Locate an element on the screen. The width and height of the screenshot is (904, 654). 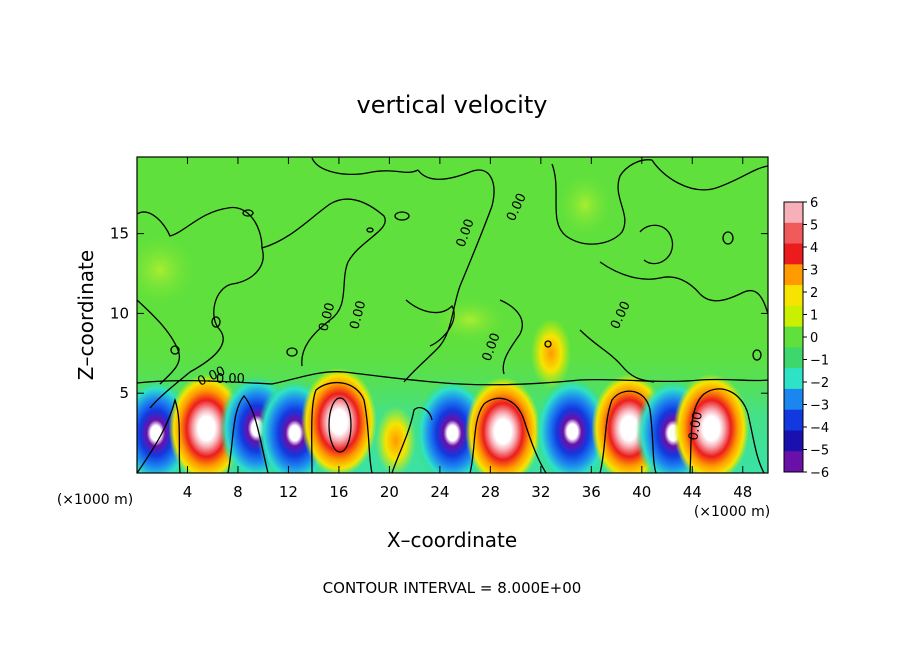
colorbar-label: −3 is located at coordinates (819, 406).